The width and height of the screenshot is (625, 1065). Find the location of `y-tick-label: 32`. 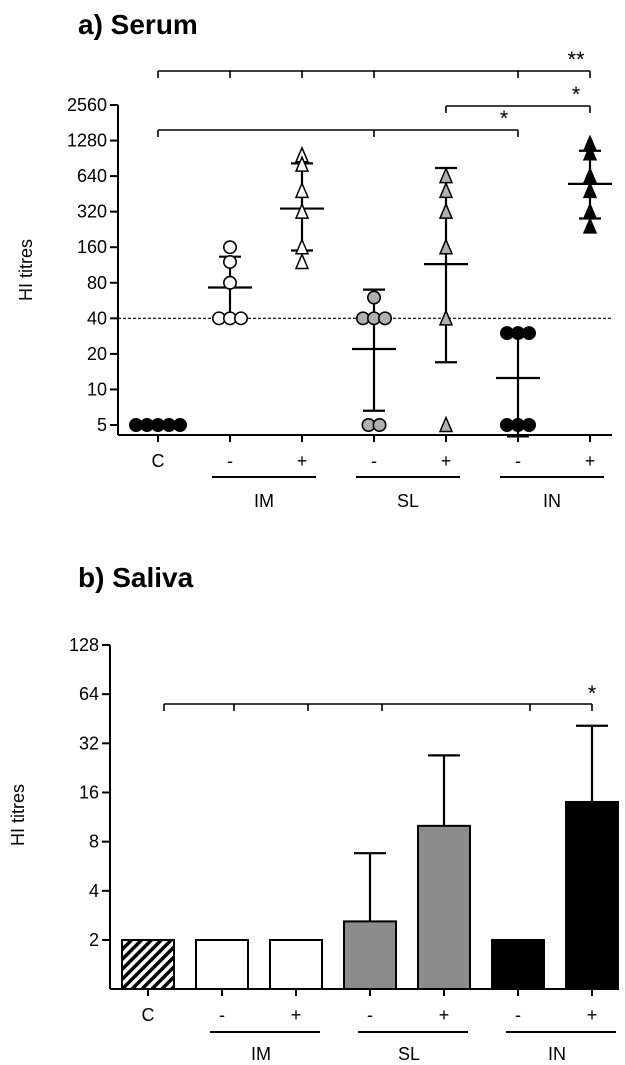

y-tick-label: 32 is located at coordinates (89, 743).